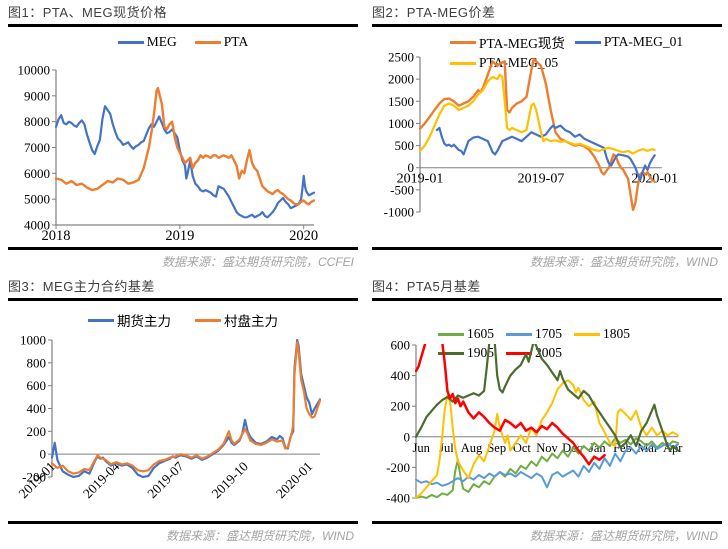 This screenshot has width=728, height=549. I want to click on chart2-title: 图2：PTA-MEG价差, so click(434, 12).